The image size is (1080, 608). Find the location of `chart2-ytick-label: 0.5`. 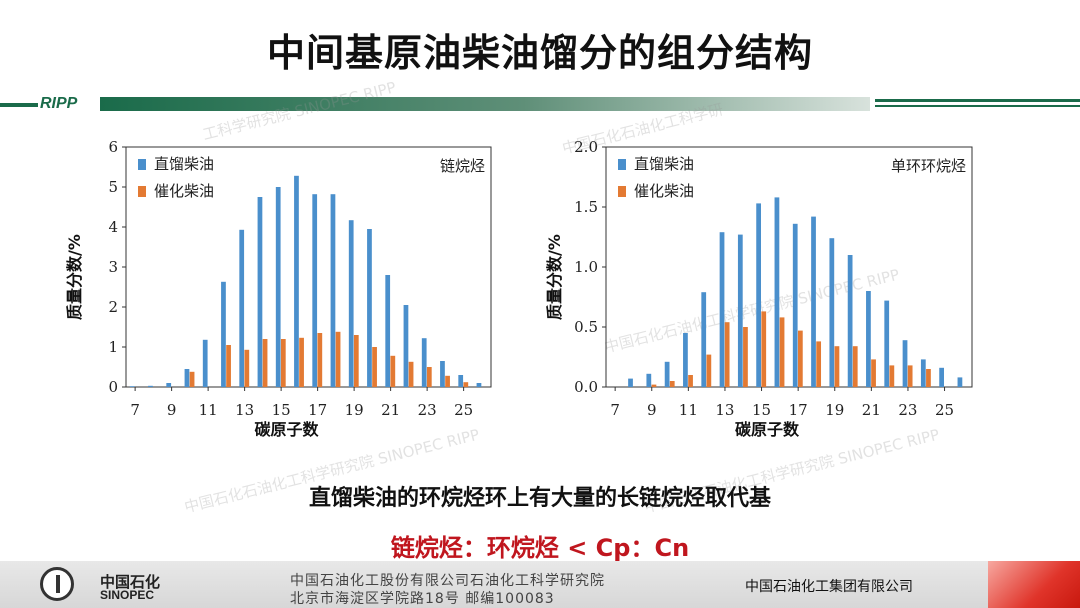

chart2-ytick-label: 0.5 is located at coordinates (586, 327).